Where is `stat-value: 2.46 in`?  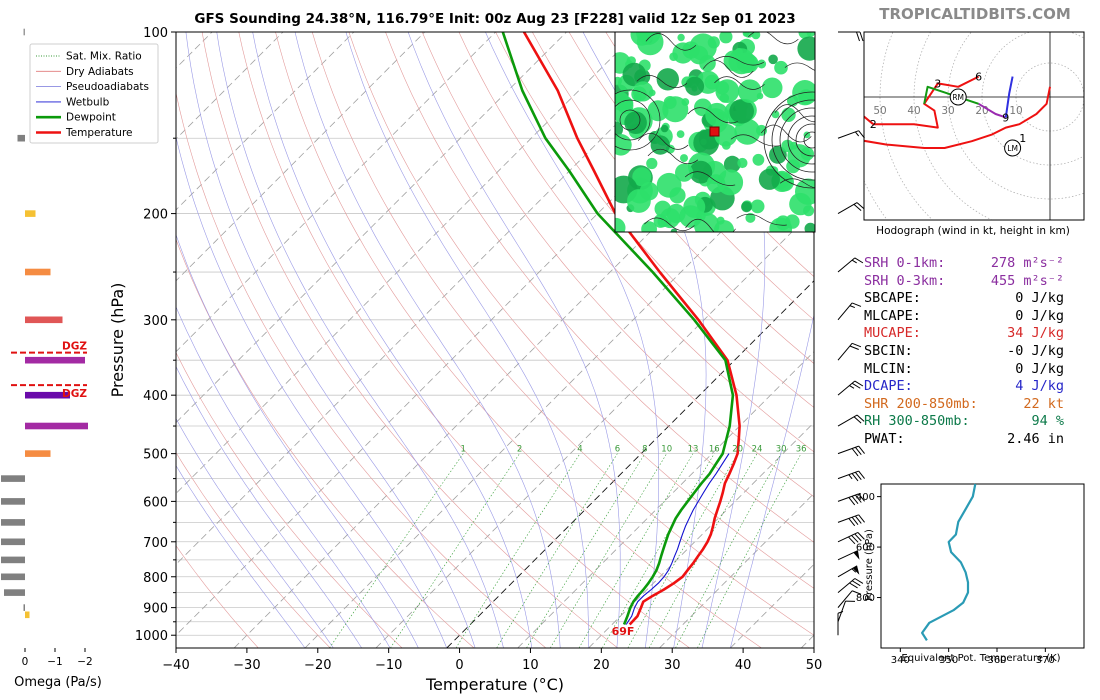
stat-value: 2.46 in is located at coordinates (1035, 438).